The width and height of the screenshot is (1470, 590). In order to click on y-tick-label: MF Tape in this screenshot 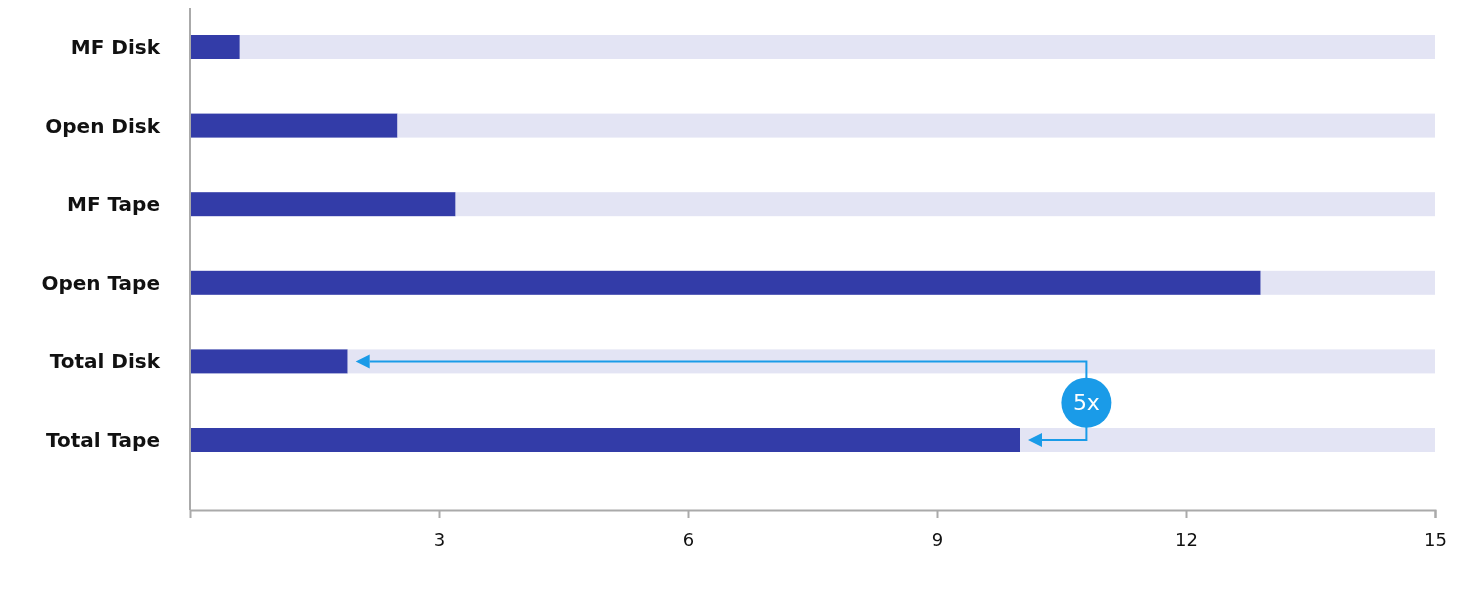, I will do `click(113, 204)`.